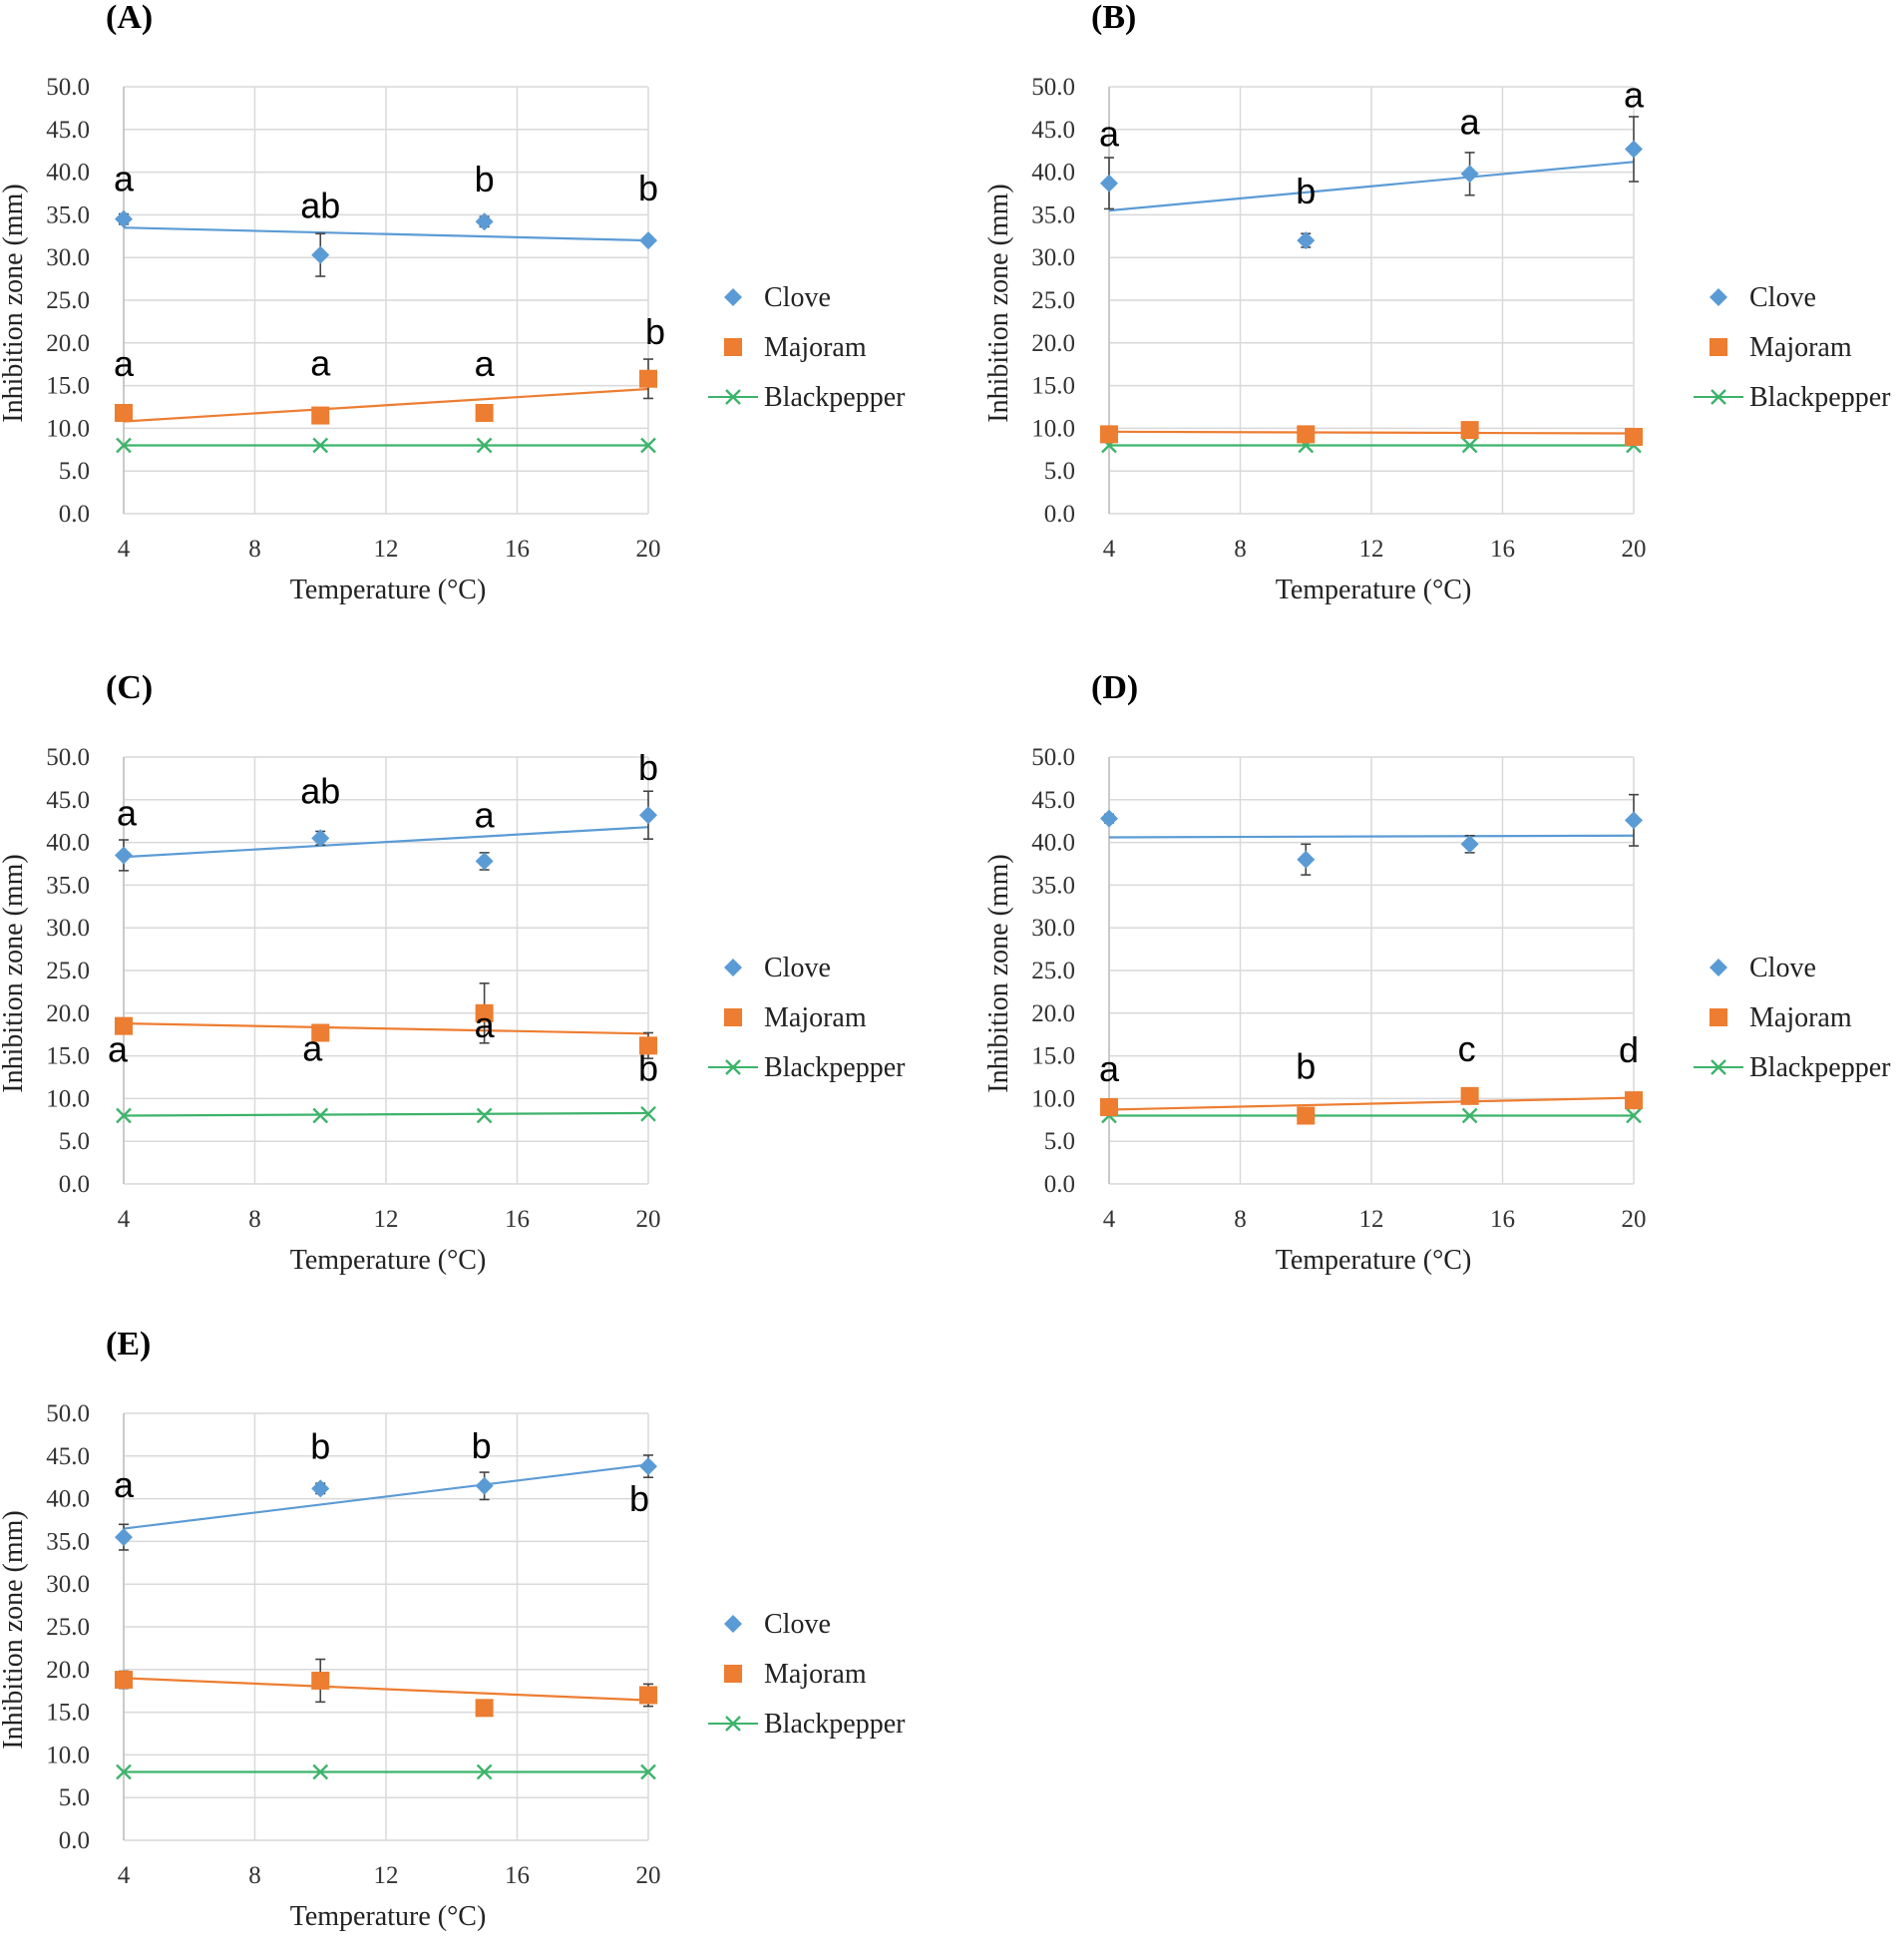  Describe the element at coordinates (386, 218) in the screenshot. I see `series-clove: a ab b b` at that location.